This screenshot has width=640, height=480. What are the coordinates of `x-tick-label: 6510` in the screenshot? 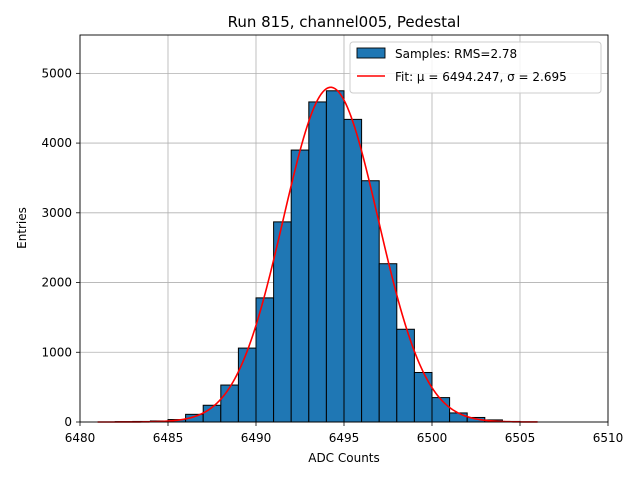 It's located at (608, 438).